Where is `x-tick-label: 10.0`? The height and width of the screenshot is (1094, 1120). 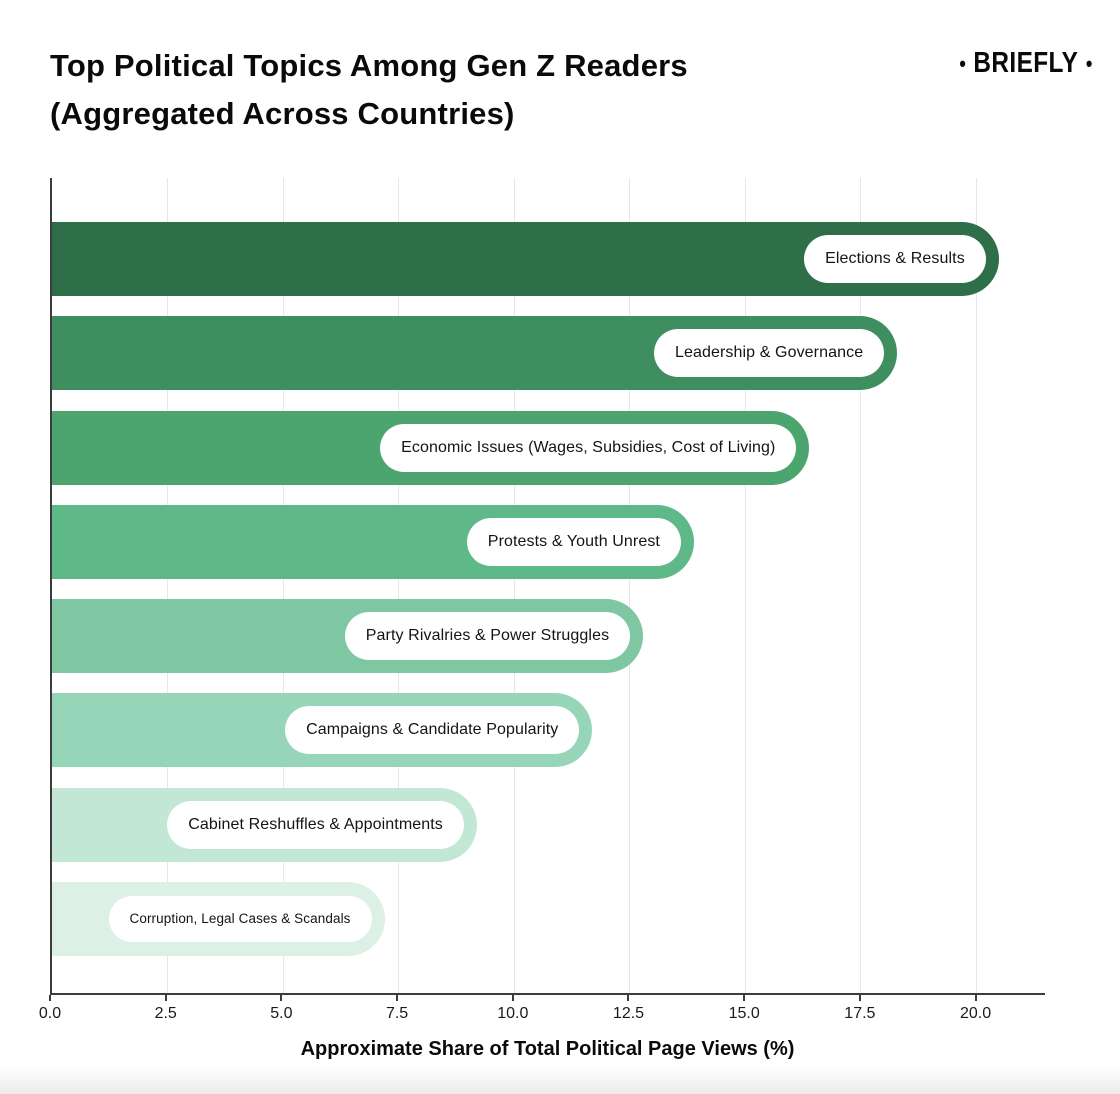 x-tick-label: 10.0 is located at coordinates (513, 1013).